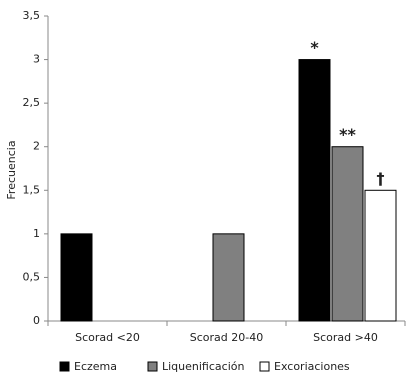 Image resolution: width=406 pixels, height=378 pixels. What do you see at coordinates (381, 178) in the screenshot?
I see `bar-annotation: †` at bounding box center [381, 178].